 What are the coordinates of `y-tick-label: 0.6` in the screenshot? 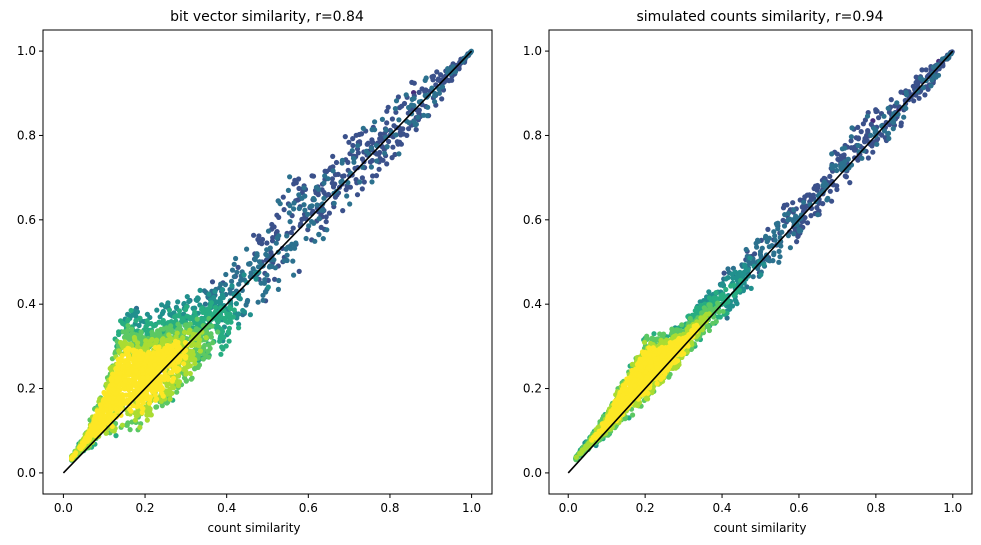 It's located at (26, 220).